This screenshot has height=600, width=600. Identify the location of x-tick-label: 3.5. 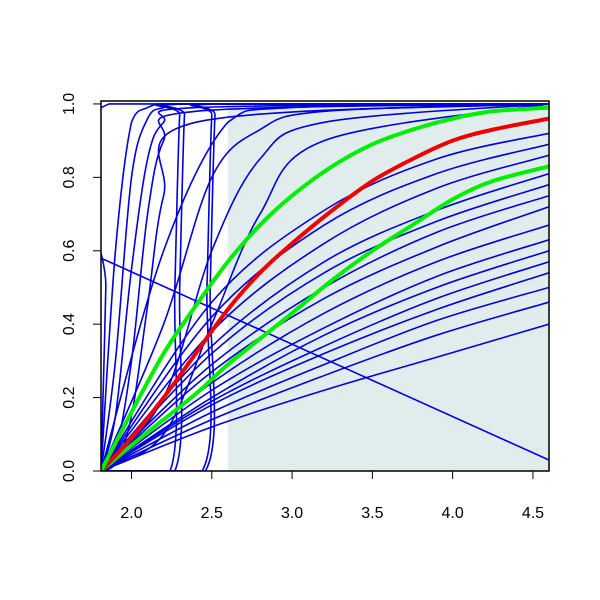
(372, 513).